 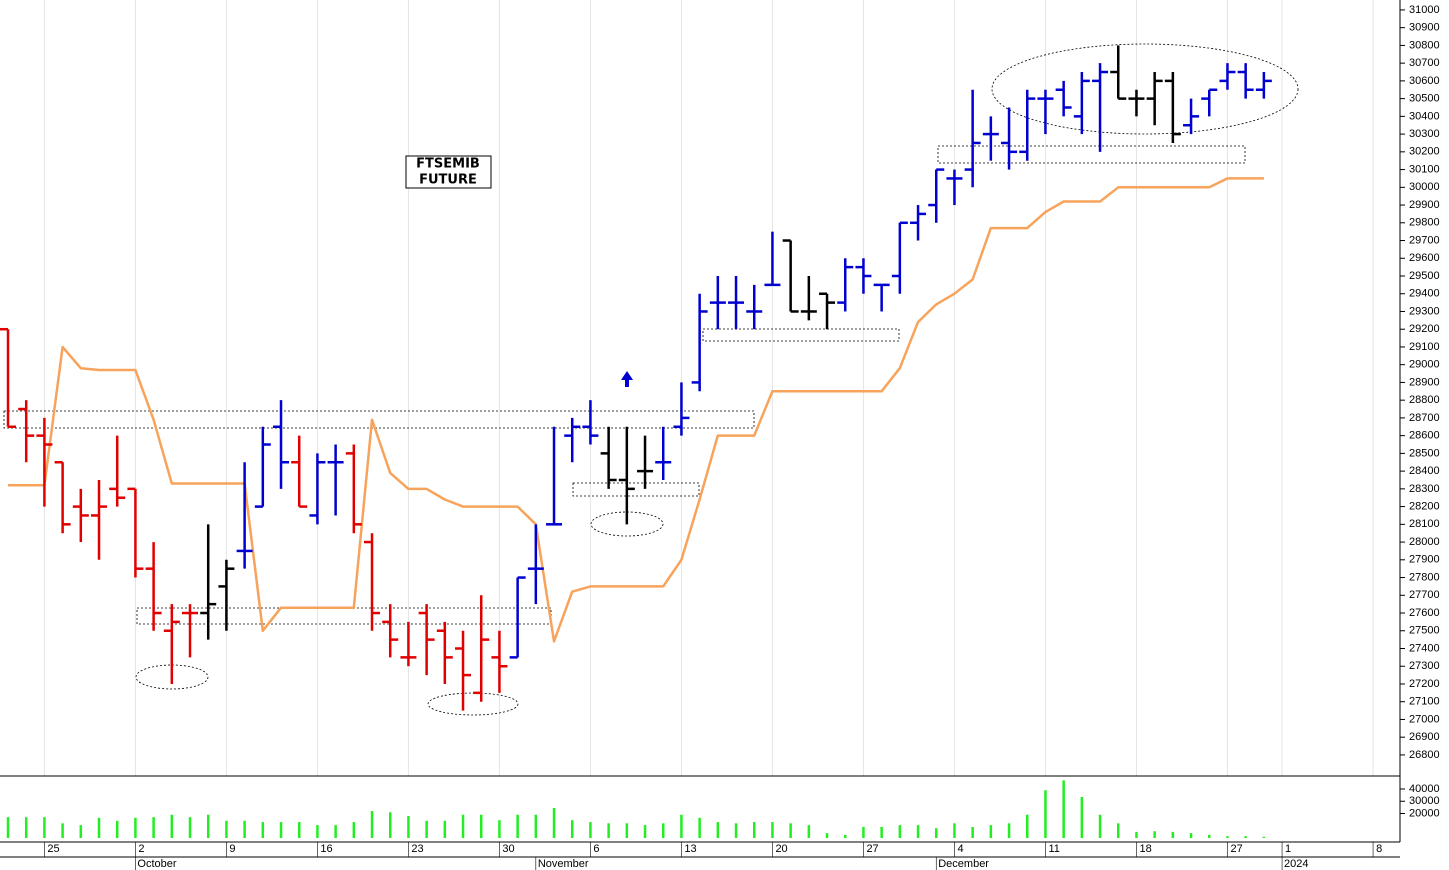 What do you see at coordinates (1424, 418) in the screenshot?
I see `y-tick-label: 28700` at bounding box center [1424, 418].